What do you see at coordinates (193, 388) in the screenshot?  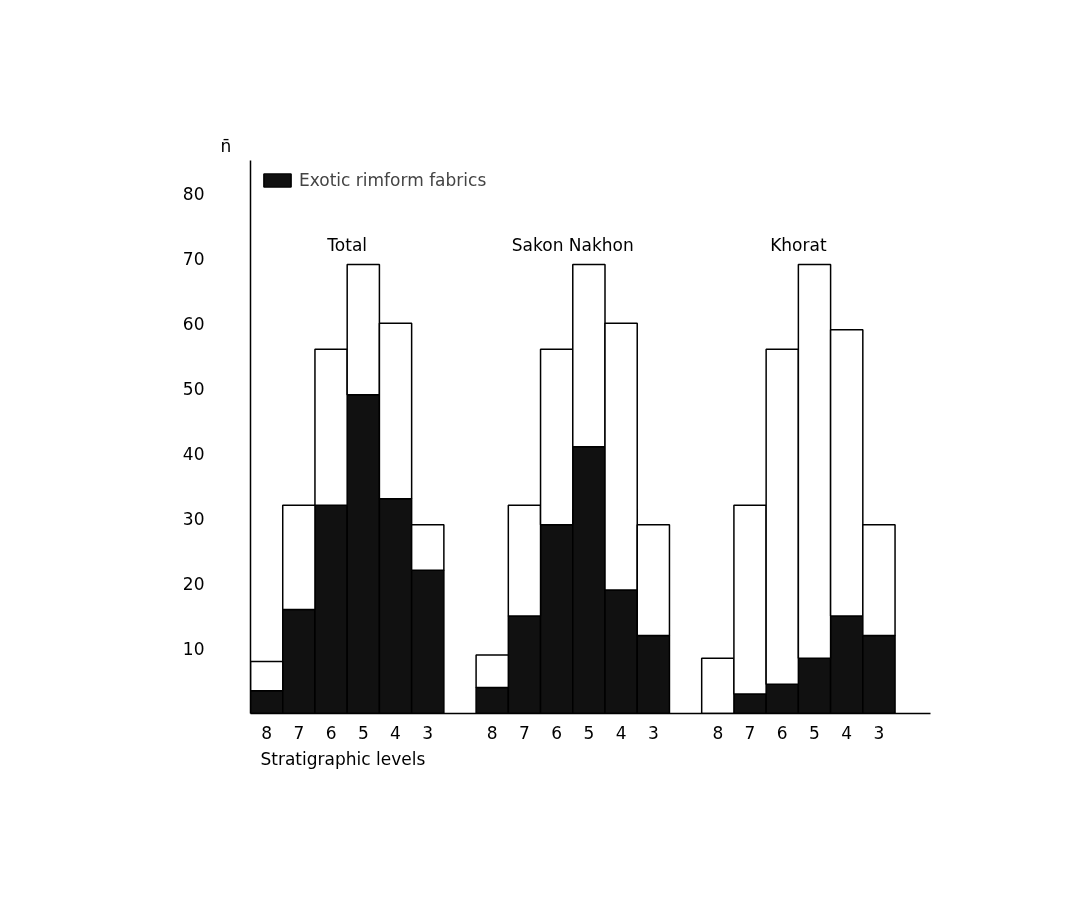 I see `y-tick-label: 50` at bounding box center [193, 388].